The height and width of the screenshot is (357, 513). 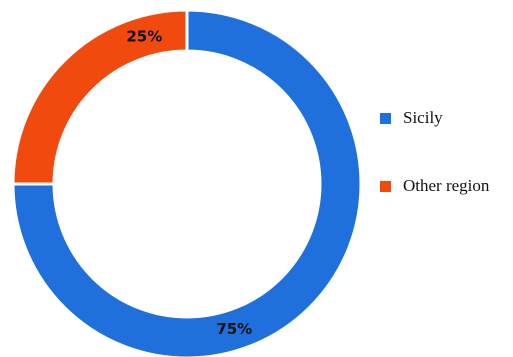 What do you see at coordinates (234, 329) in the screenshot?
I see `slice-label-sicily: 75%` at bounding box center [234, 329].